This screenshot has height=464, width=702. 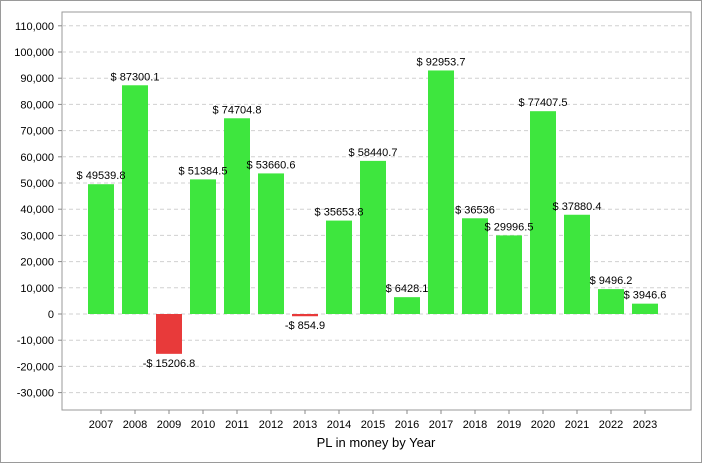 I want to click on data-label-2007: $ 49539.8, so click(x=101, y=176).